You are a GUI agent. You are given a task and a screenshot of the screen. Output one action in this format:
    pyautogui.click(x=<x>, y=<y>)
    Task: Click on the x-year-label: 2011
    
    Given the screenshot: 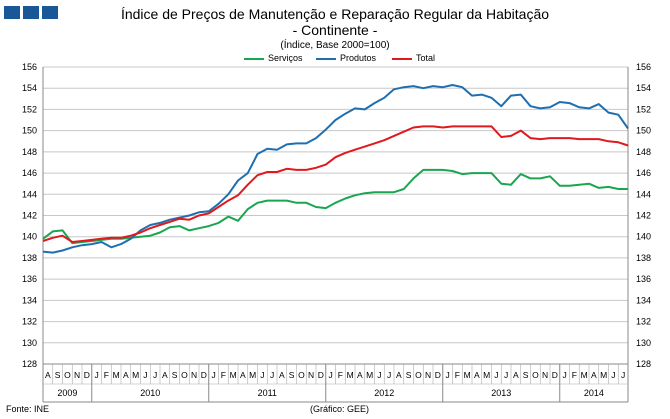 What is the action you would take?
    pyautogui.click(x=267, y=393)
    